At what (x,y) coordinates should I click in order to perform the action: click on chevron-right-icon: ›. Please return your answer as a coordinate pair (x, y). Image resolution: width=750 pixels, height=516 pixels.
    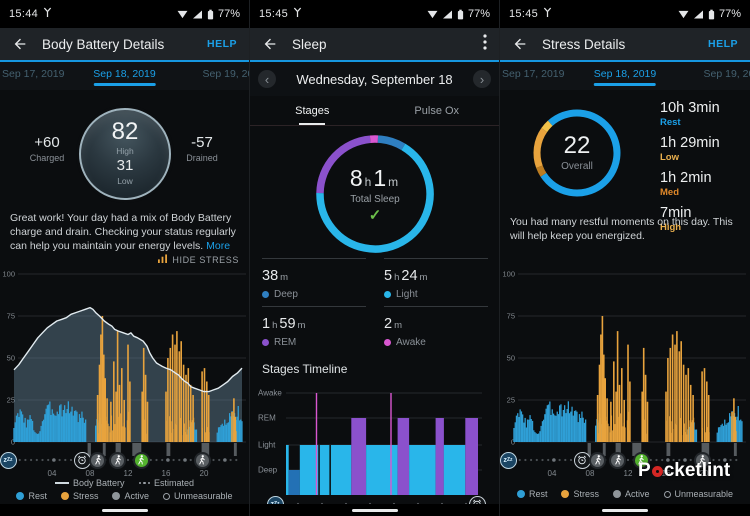
    Looking at the image, I should click on (482, 79).